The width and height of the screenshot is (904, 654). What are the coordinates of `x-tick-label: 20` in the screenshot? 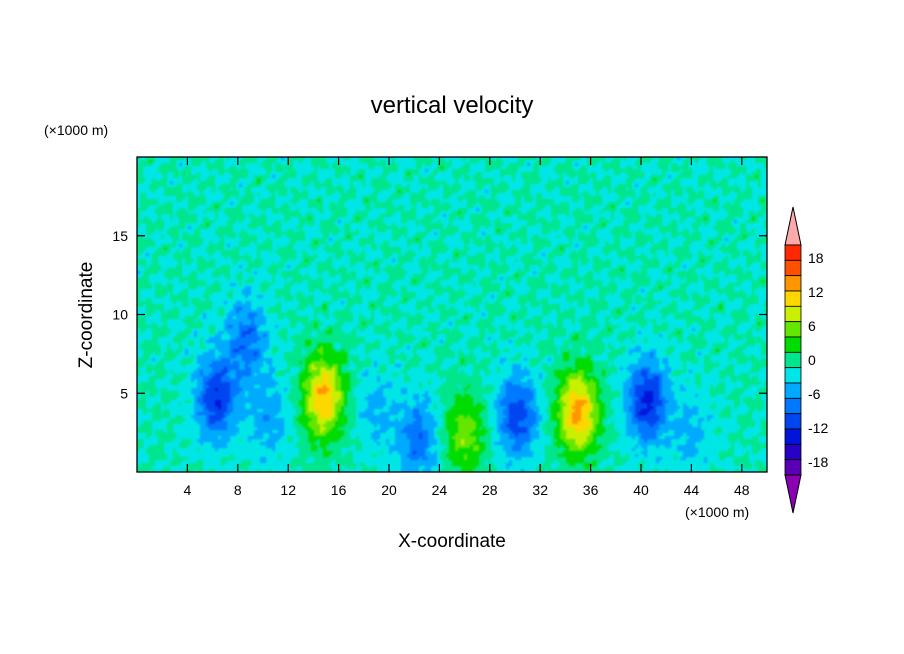 It's located at (389, 490).